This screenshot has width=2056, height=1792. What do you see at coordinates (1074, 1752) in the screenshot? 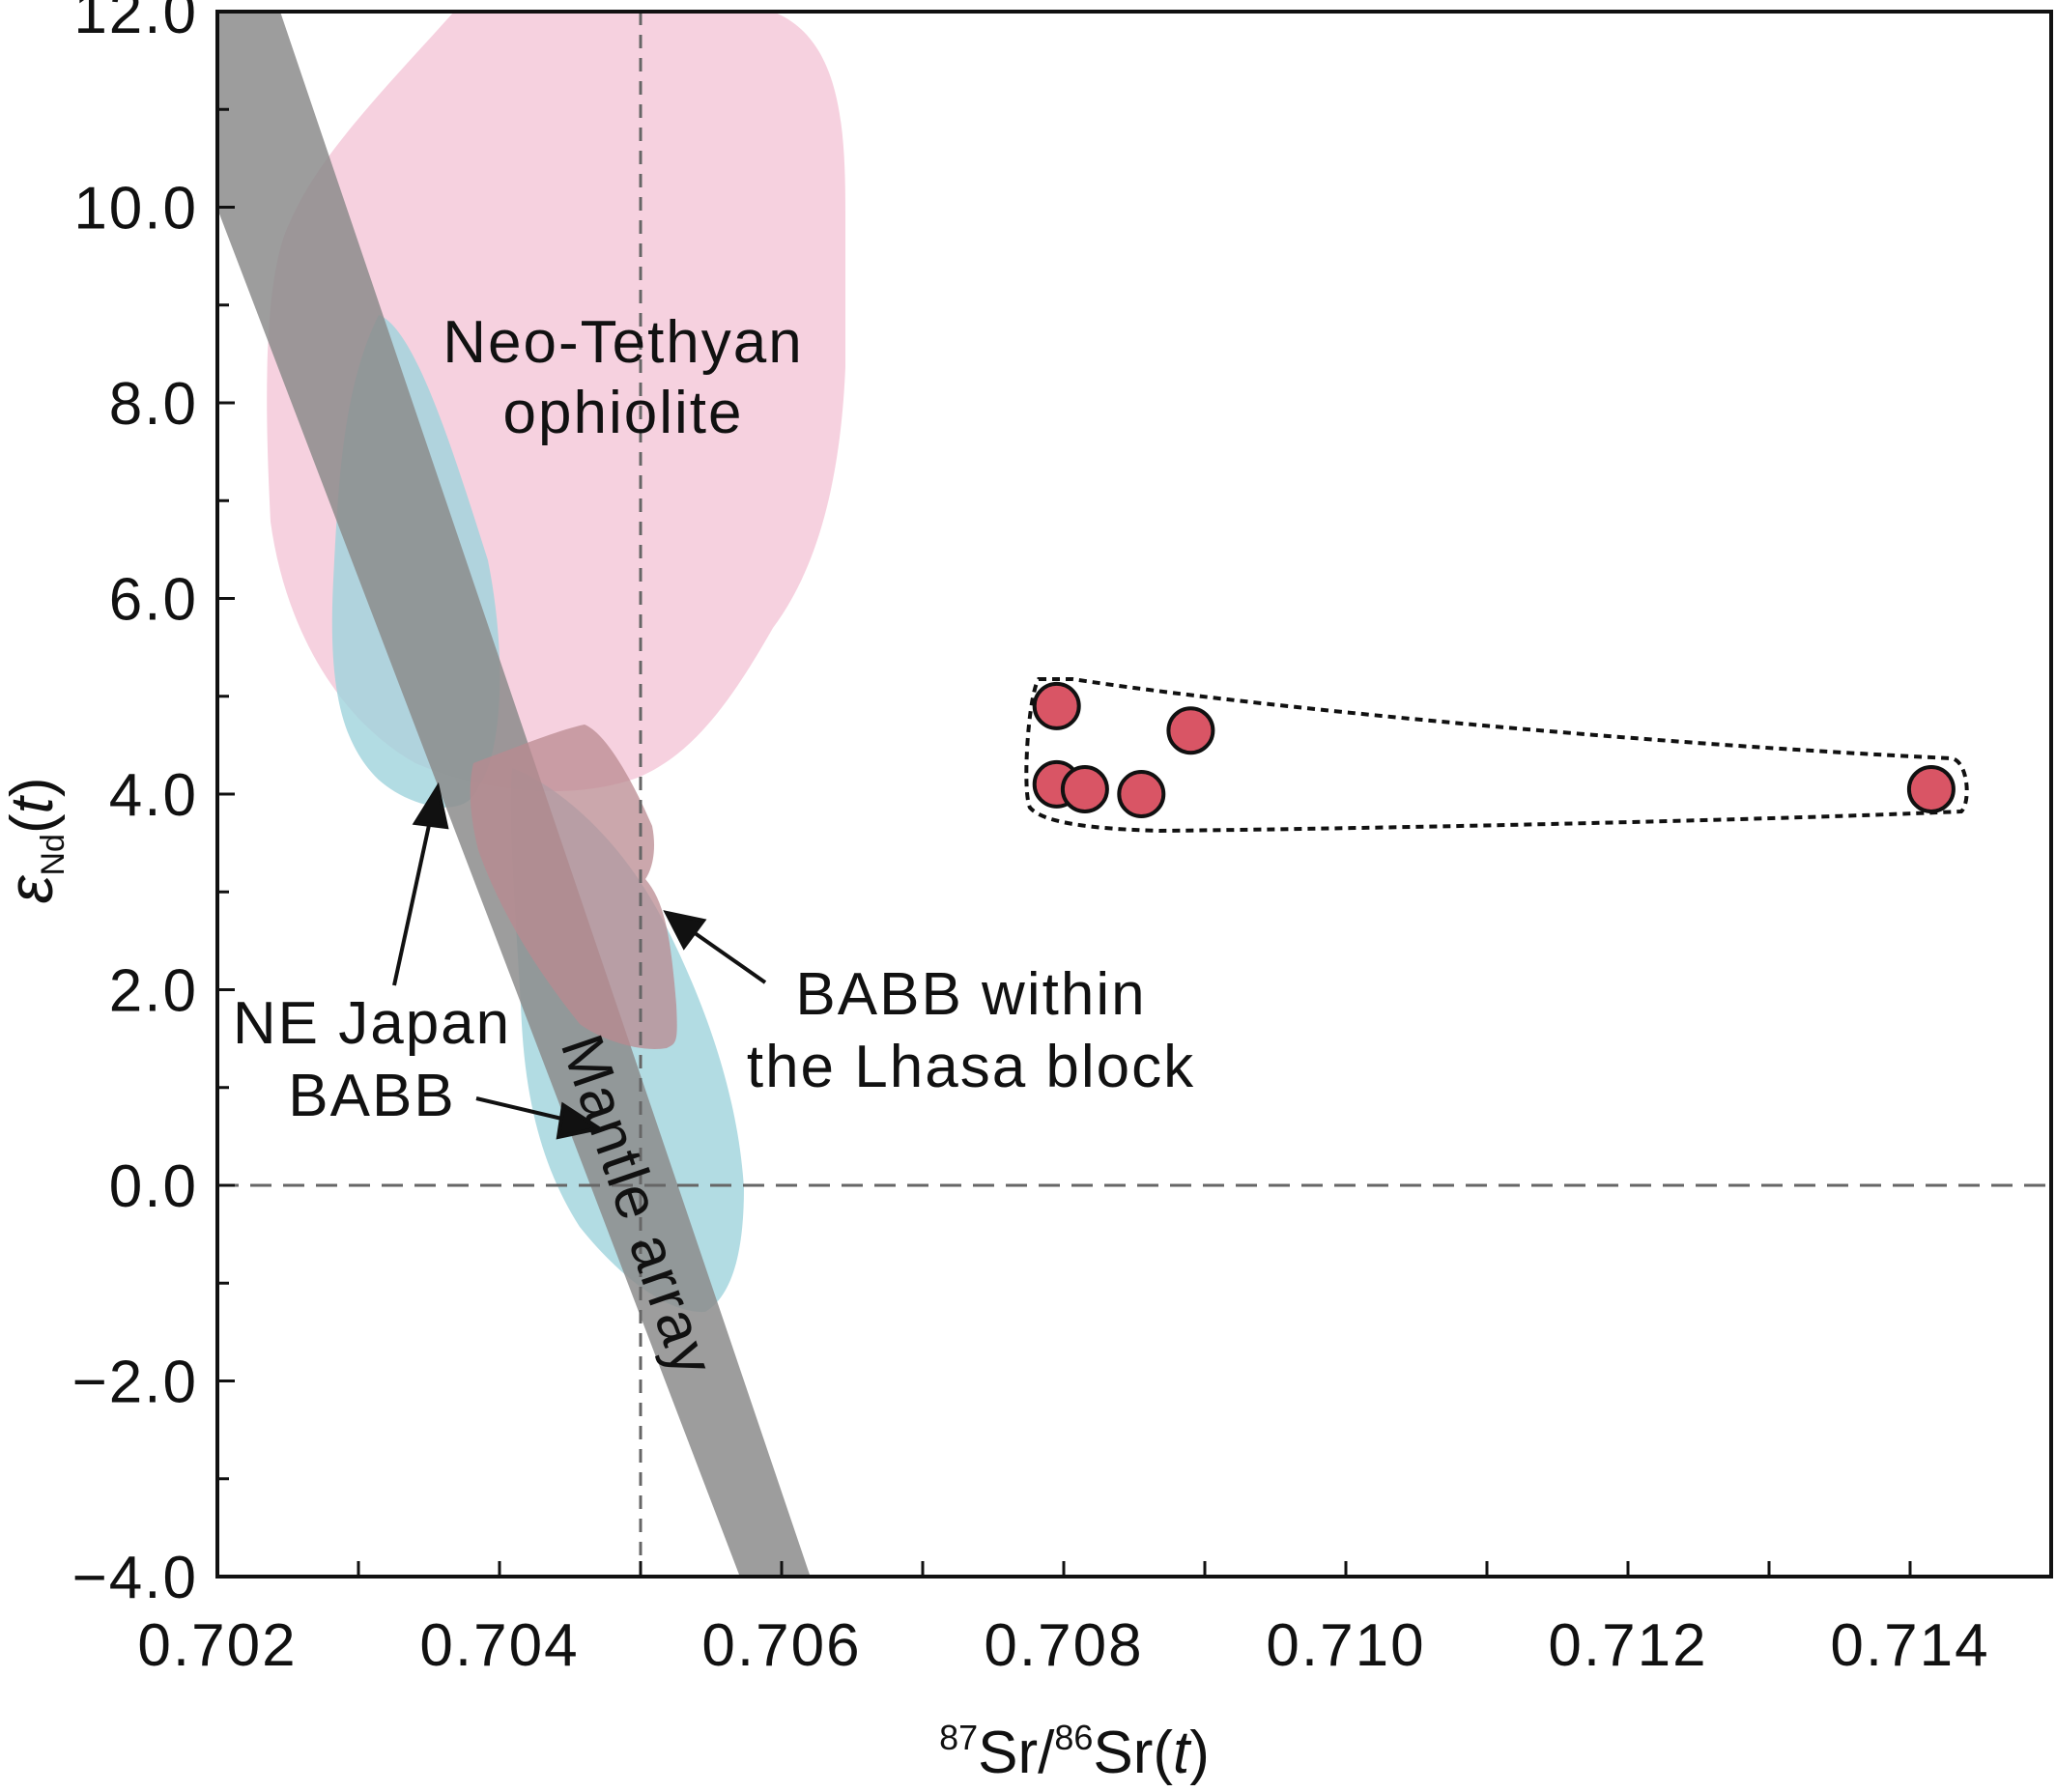
I see `x-axis-title: 87Sr/86Sr(t)` at bounding box center [1074, 1752].